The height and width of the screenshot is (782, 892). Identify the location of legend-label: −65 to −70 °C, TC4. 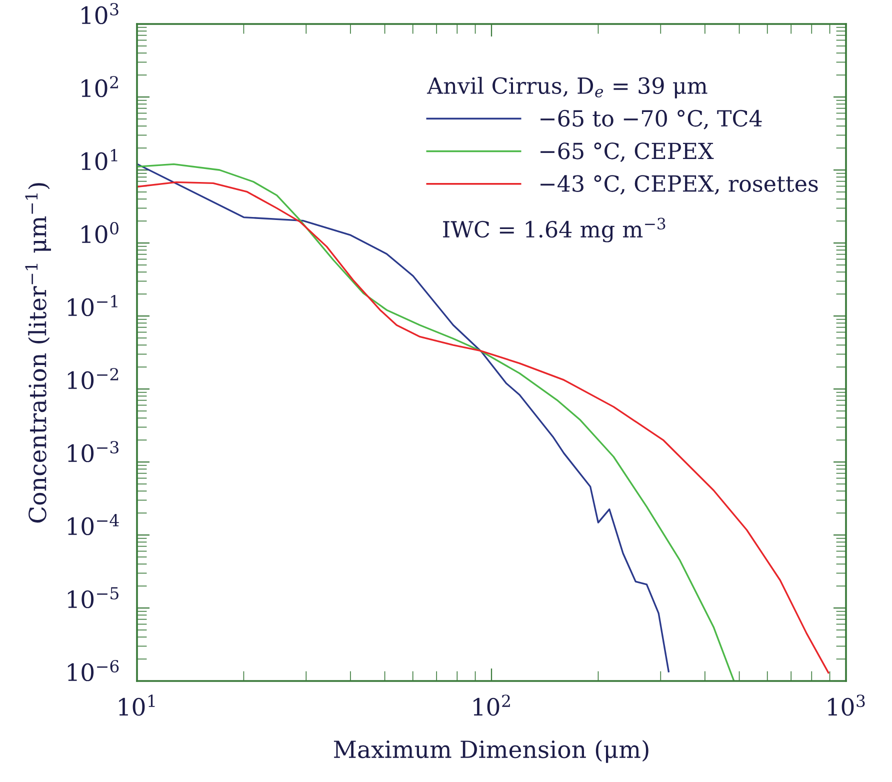
(651, 120).